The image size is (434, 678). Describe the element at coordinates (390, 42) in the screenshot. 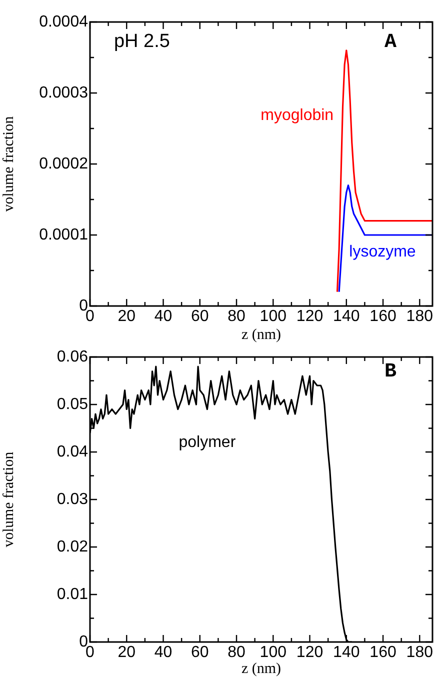

I see `annotation: A` at that location.